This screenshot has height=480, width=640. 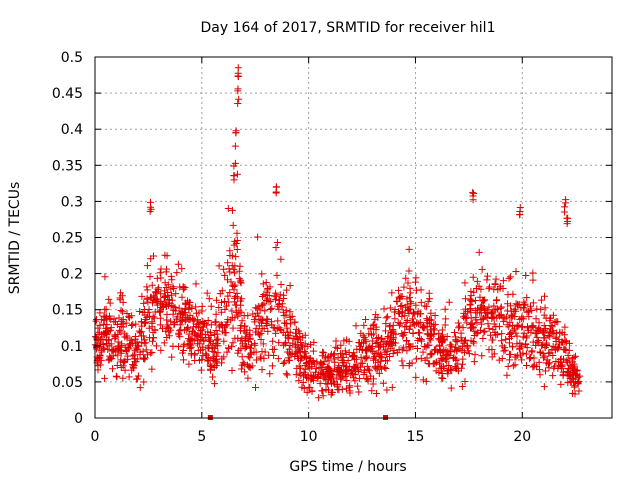 I want to click on y-tick-label: 0.1, so click(x=72, y=347).